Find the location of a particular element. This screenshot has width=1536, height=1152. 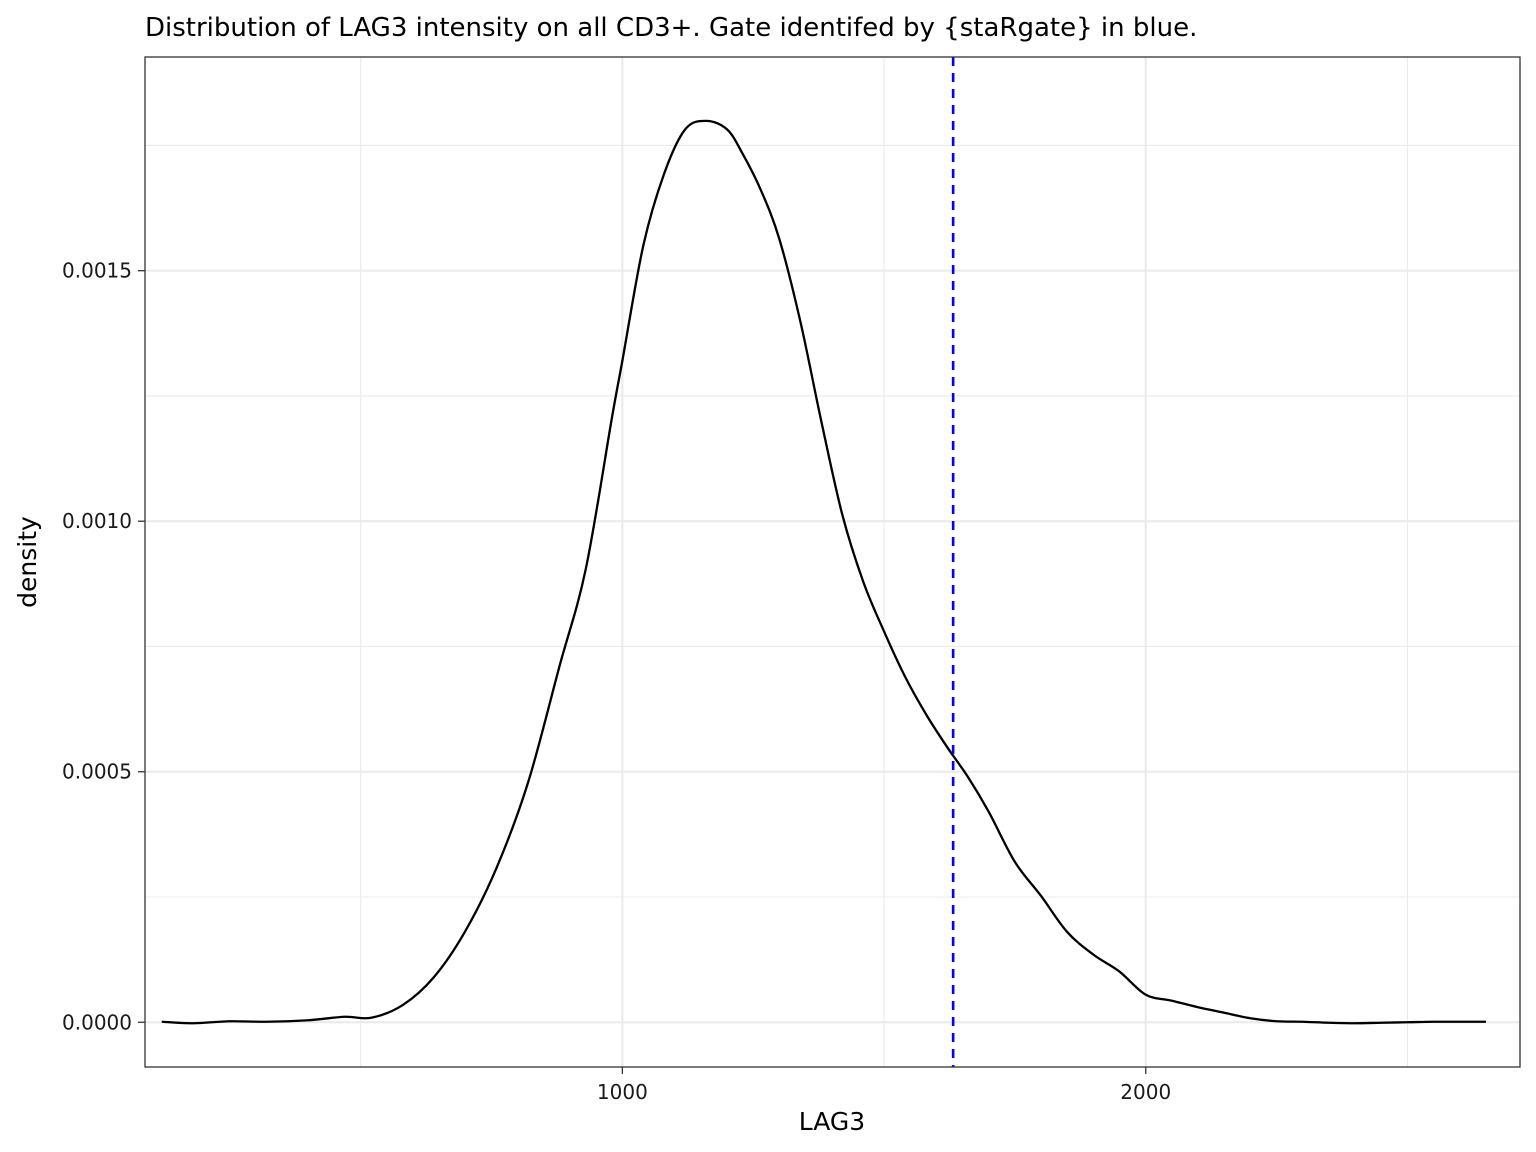

y-axis-title: density is located at coordinates (27, 562).